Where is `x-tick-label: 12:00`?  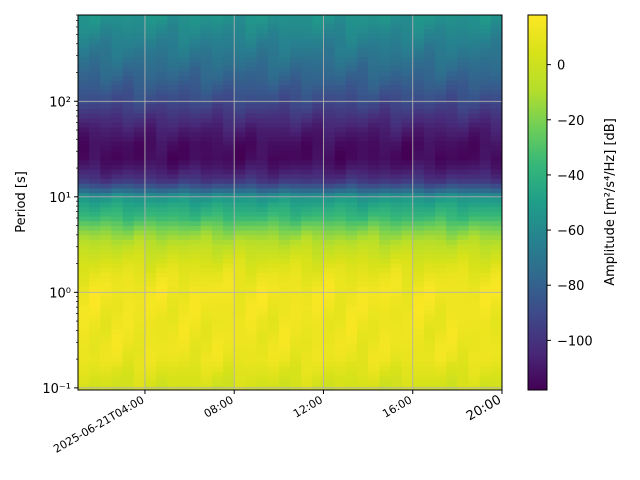
x-tick-label: 12:00 is located at coordinates (308, 406).